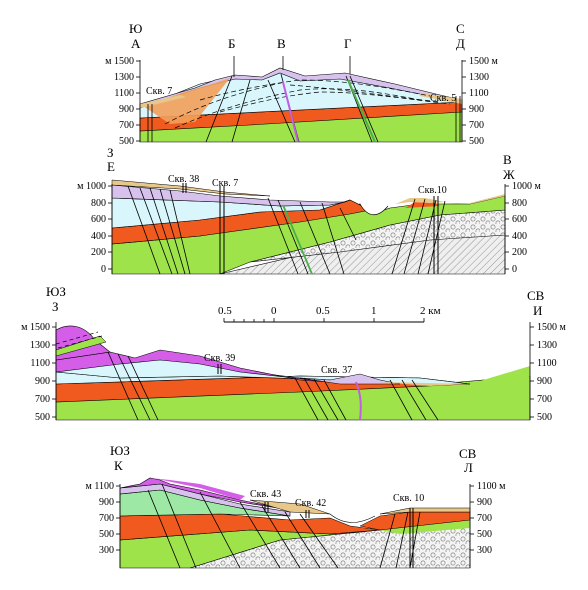  What do you see at coordinates (519, 203) in the screenshot?
I see `tick-right: 800` at bounding box center [519, 203].